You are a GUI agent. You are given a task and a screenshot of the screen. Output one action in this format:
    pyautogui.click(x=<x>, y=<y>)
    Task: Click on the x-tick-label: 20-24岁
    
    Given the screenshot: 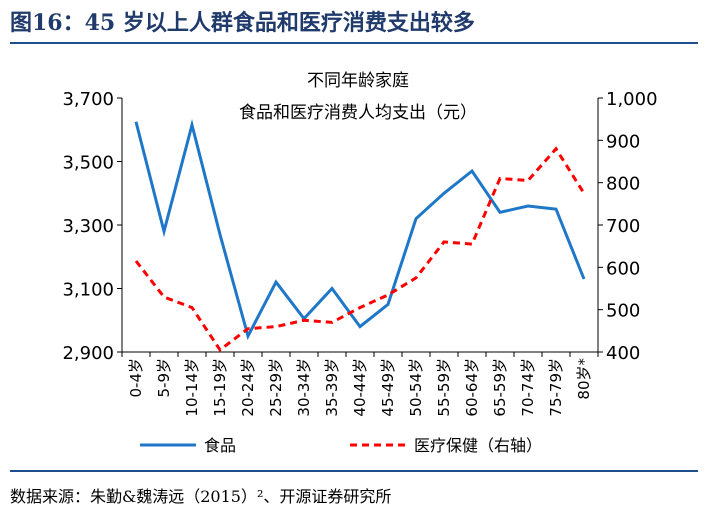 What is the action you would take?
    pyautogui.click(x=248, y=387)
    